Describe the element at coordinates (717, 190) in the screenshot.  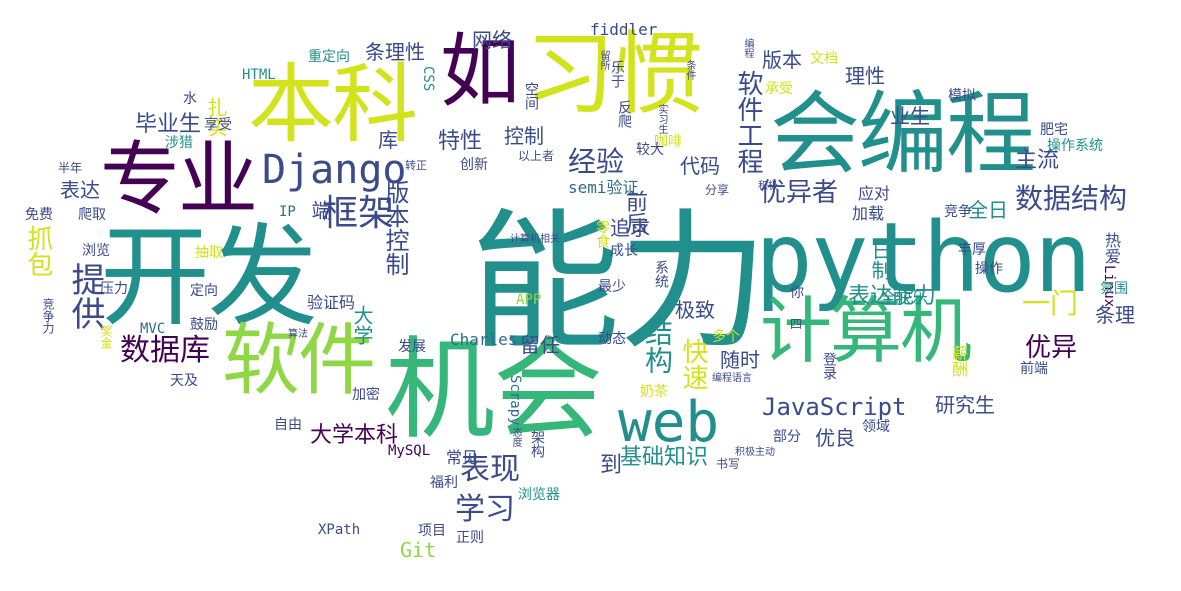
I see `word-fenxiang: 分享` at that location.